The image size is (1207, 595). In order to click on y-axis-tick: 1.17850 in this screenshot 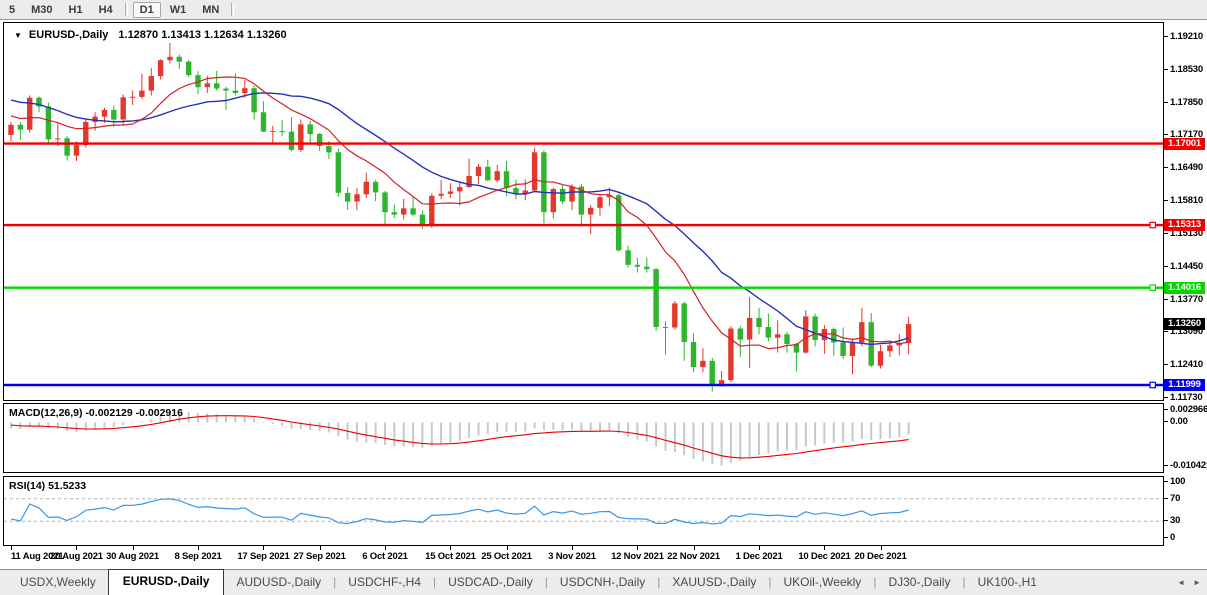, I will do `click(1183, 102)`.